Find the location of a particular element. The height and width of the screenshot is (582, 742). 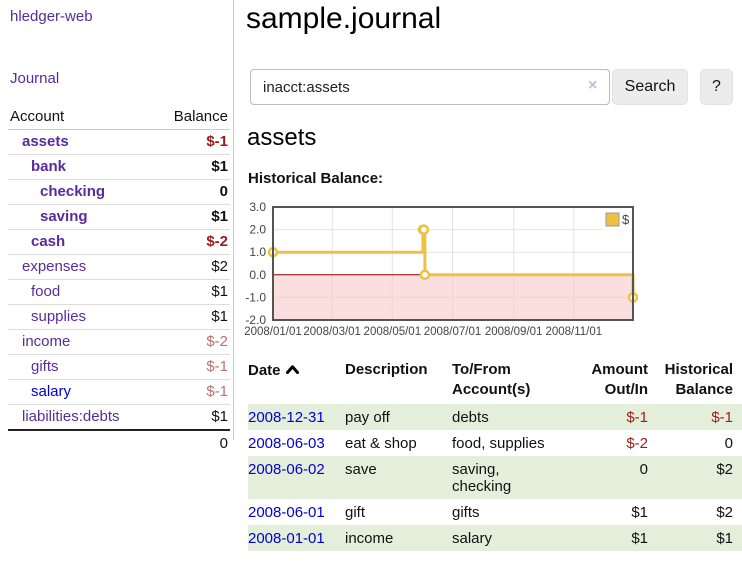

account-row: supplies $1 is located at coordinates (119, 317).